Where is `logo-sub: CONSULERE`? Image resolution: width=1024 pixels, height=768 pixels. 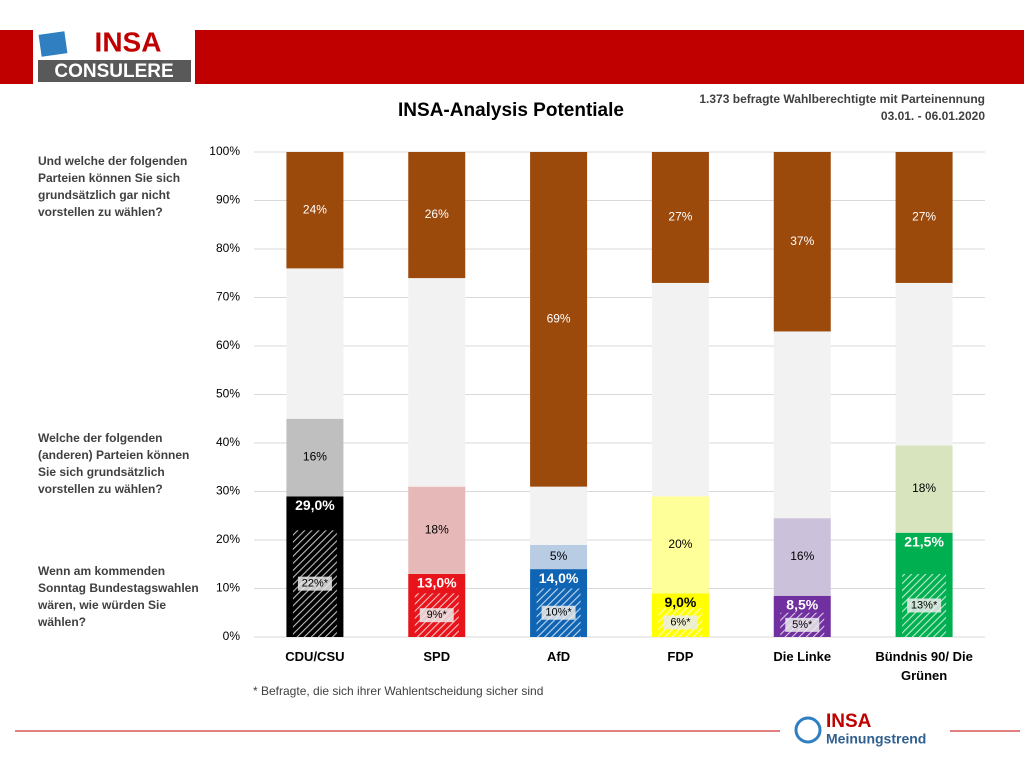
logo-sub: CONSULERE is located at coordinates (113, 71).